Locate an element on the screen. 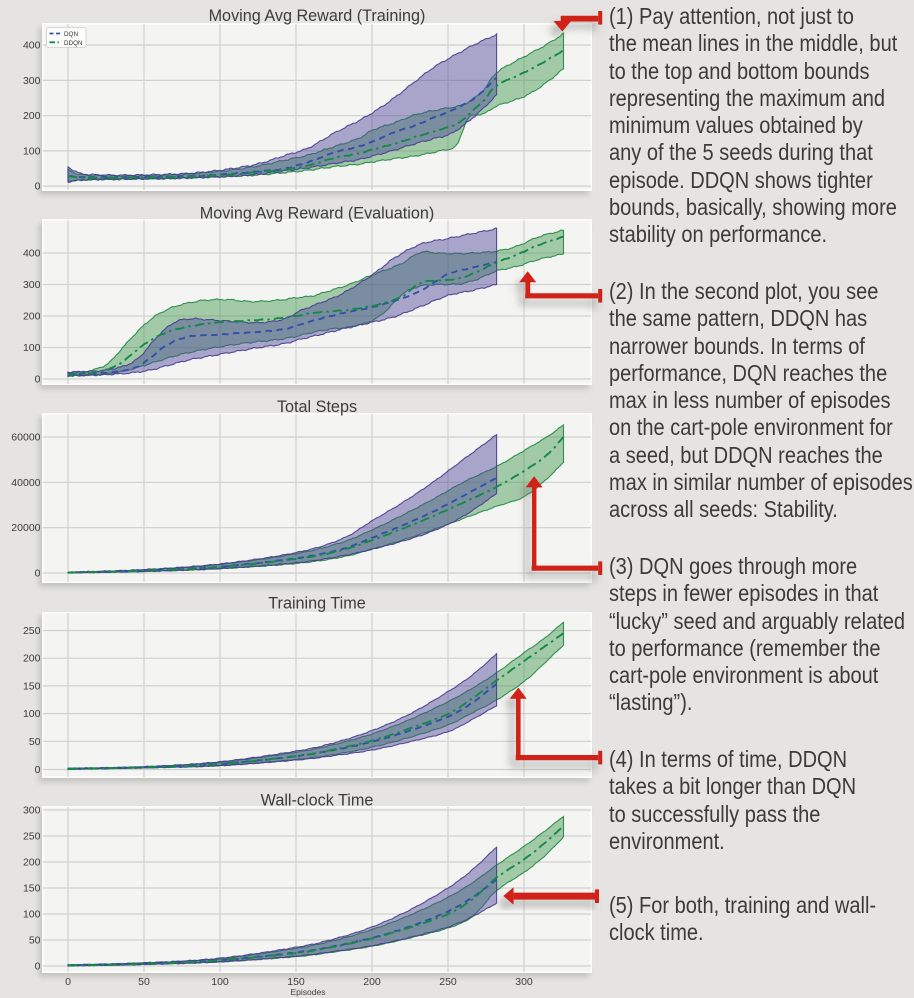 Image resolution: width=914 pixels, height=998 pixels. svg-text: DQN is located at coordinates (71, 34).